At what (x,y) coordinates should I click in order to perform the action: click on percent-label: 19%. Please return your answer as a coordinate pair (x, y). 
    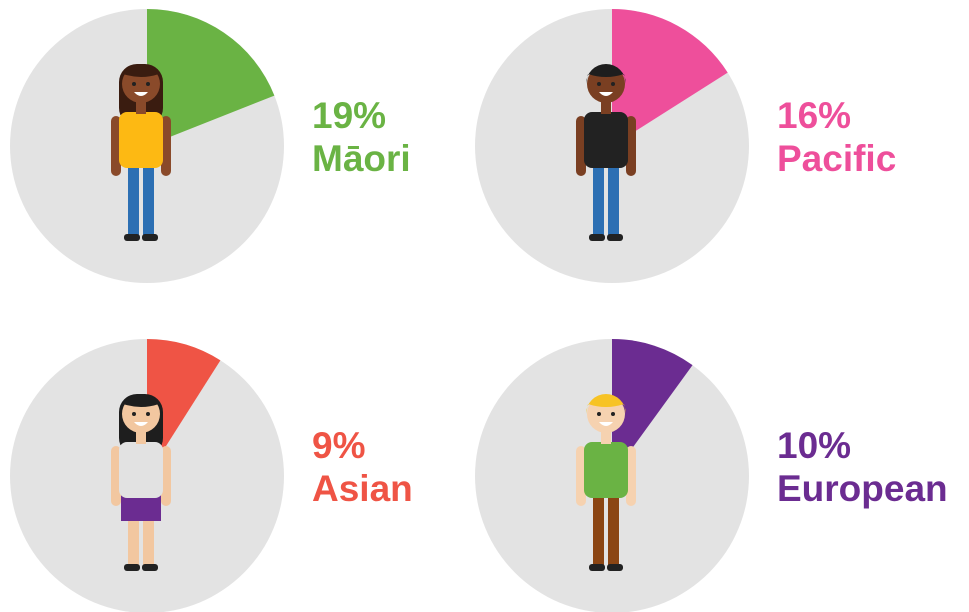
    Looking at the image, I should click on (349, 115).